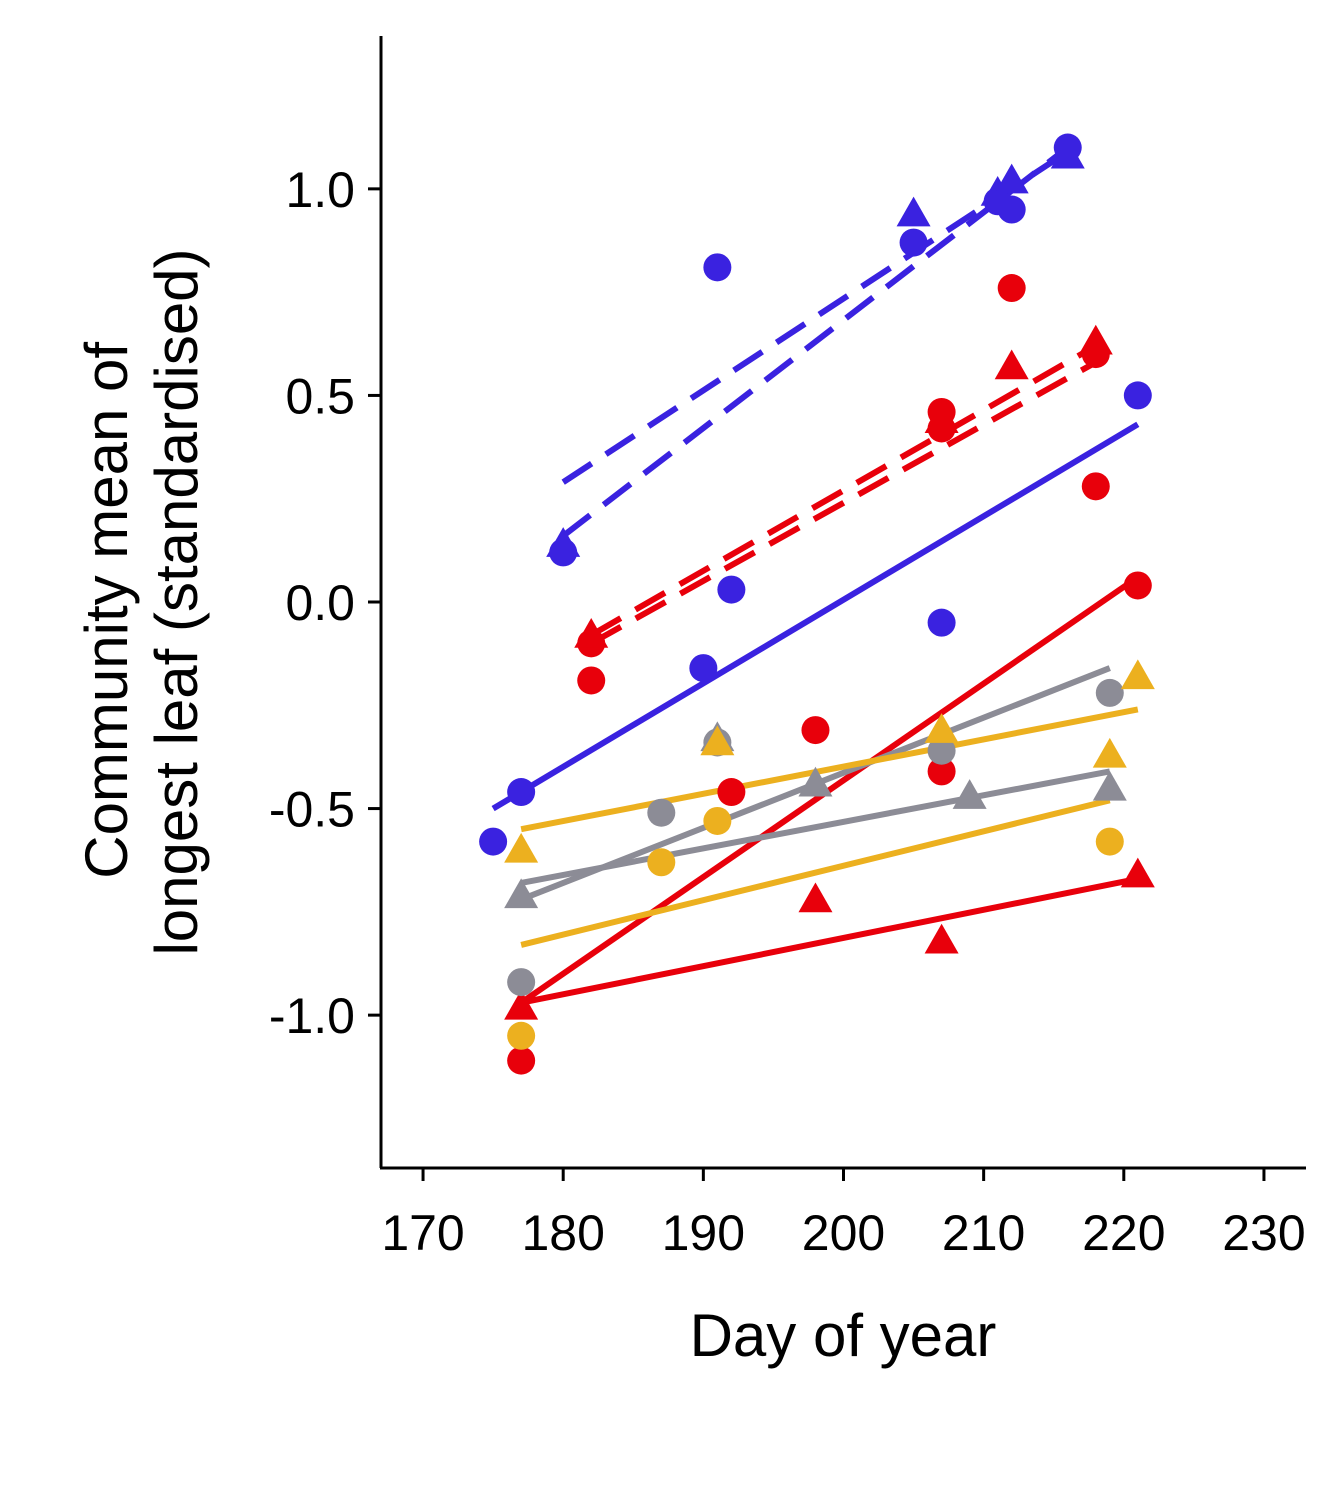  I want to click on y-tick-label: 0.5, so click(320, 396).